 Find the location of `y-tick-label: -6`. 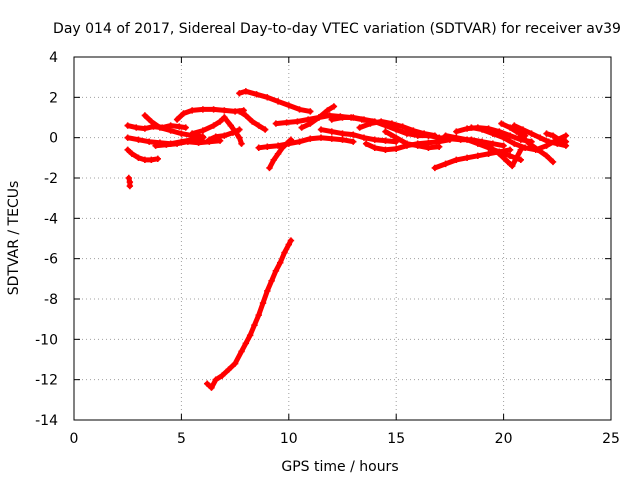

y-tick-label: -6 is located at coordinates (51, 260).